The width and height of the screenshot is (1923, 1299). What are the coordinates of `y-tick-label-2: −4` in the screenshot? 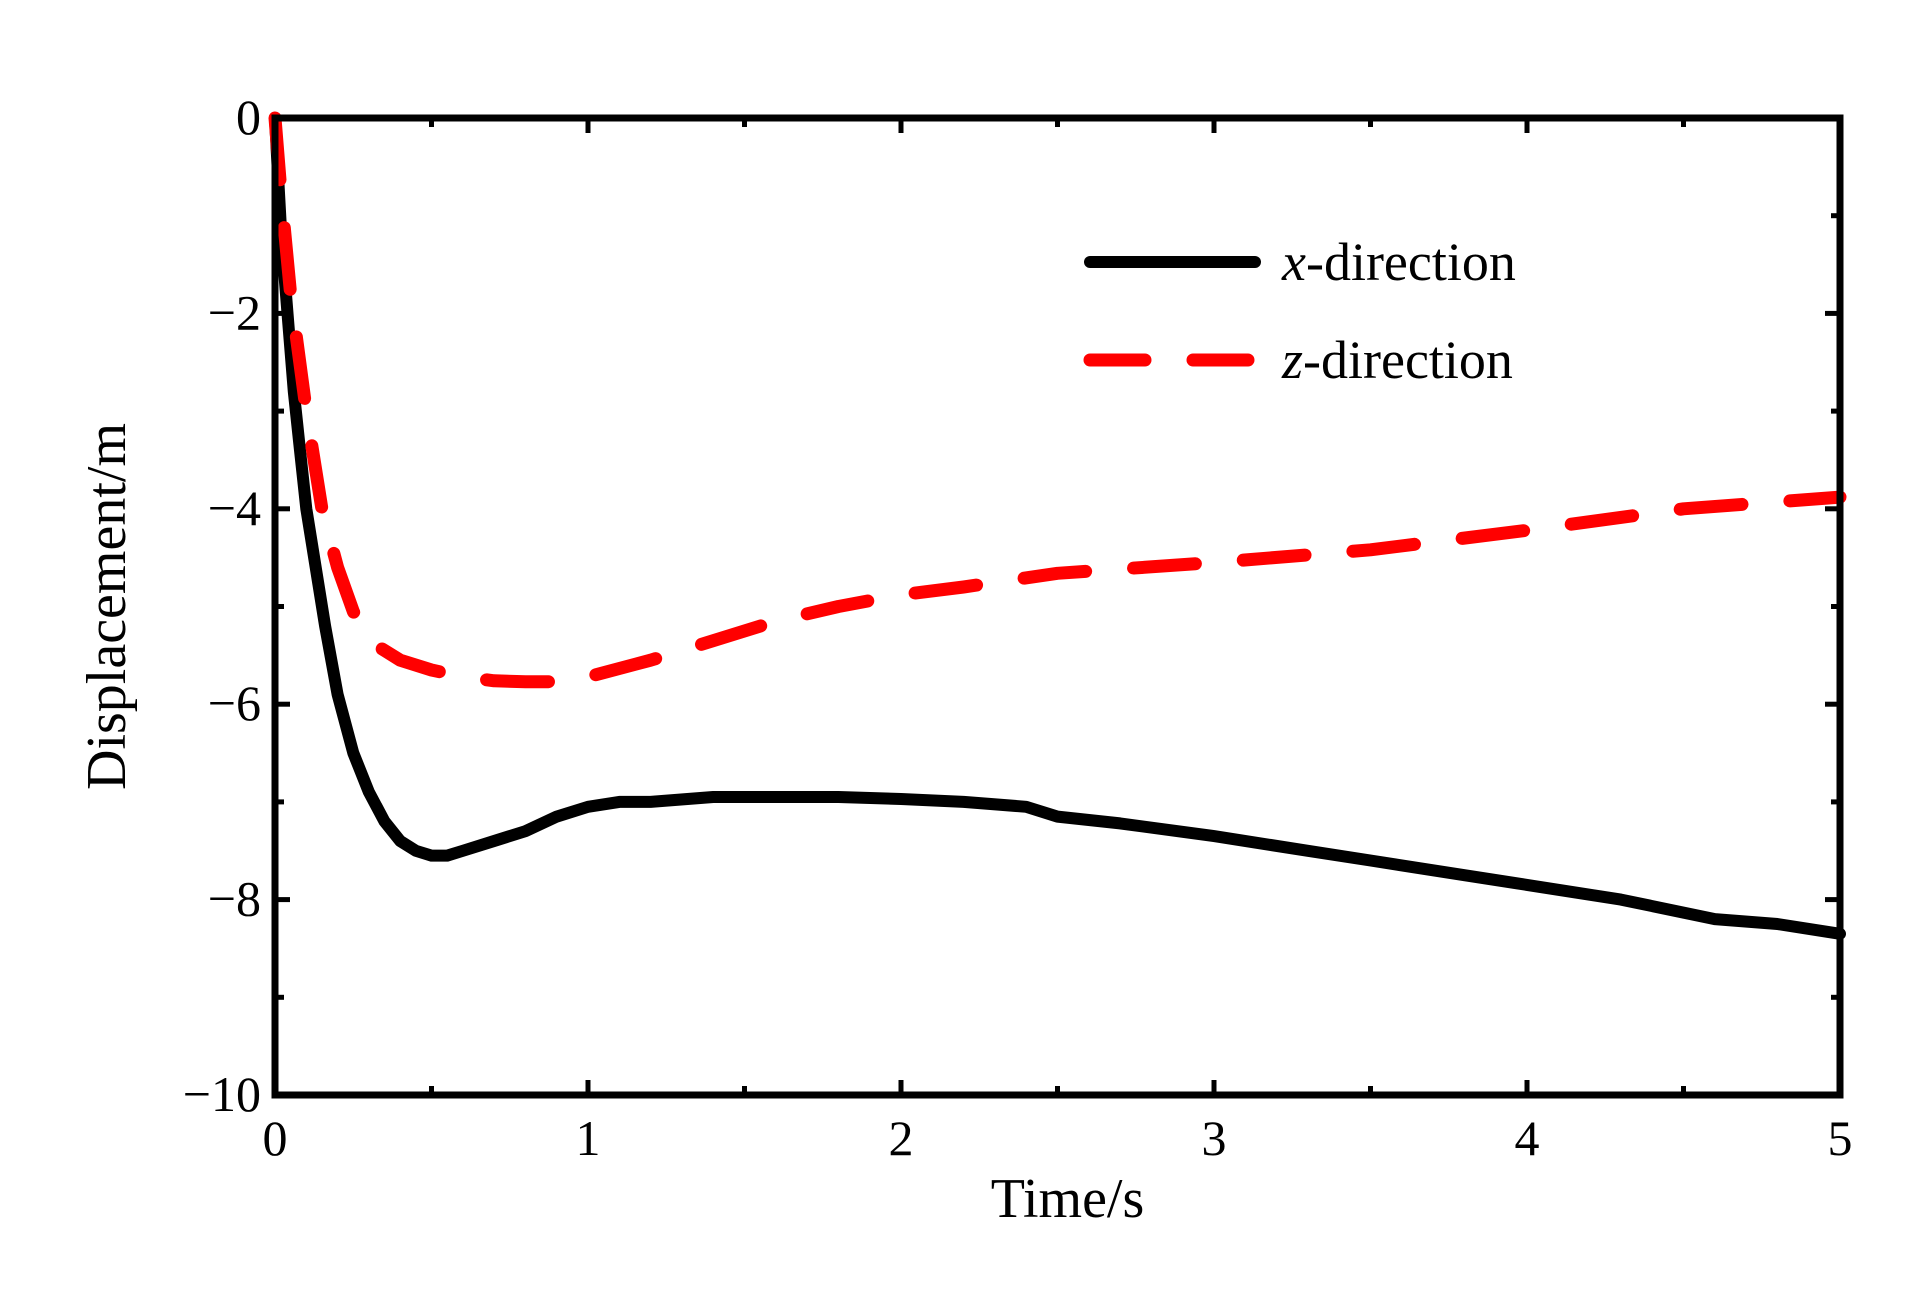 It's located at (234, 508).